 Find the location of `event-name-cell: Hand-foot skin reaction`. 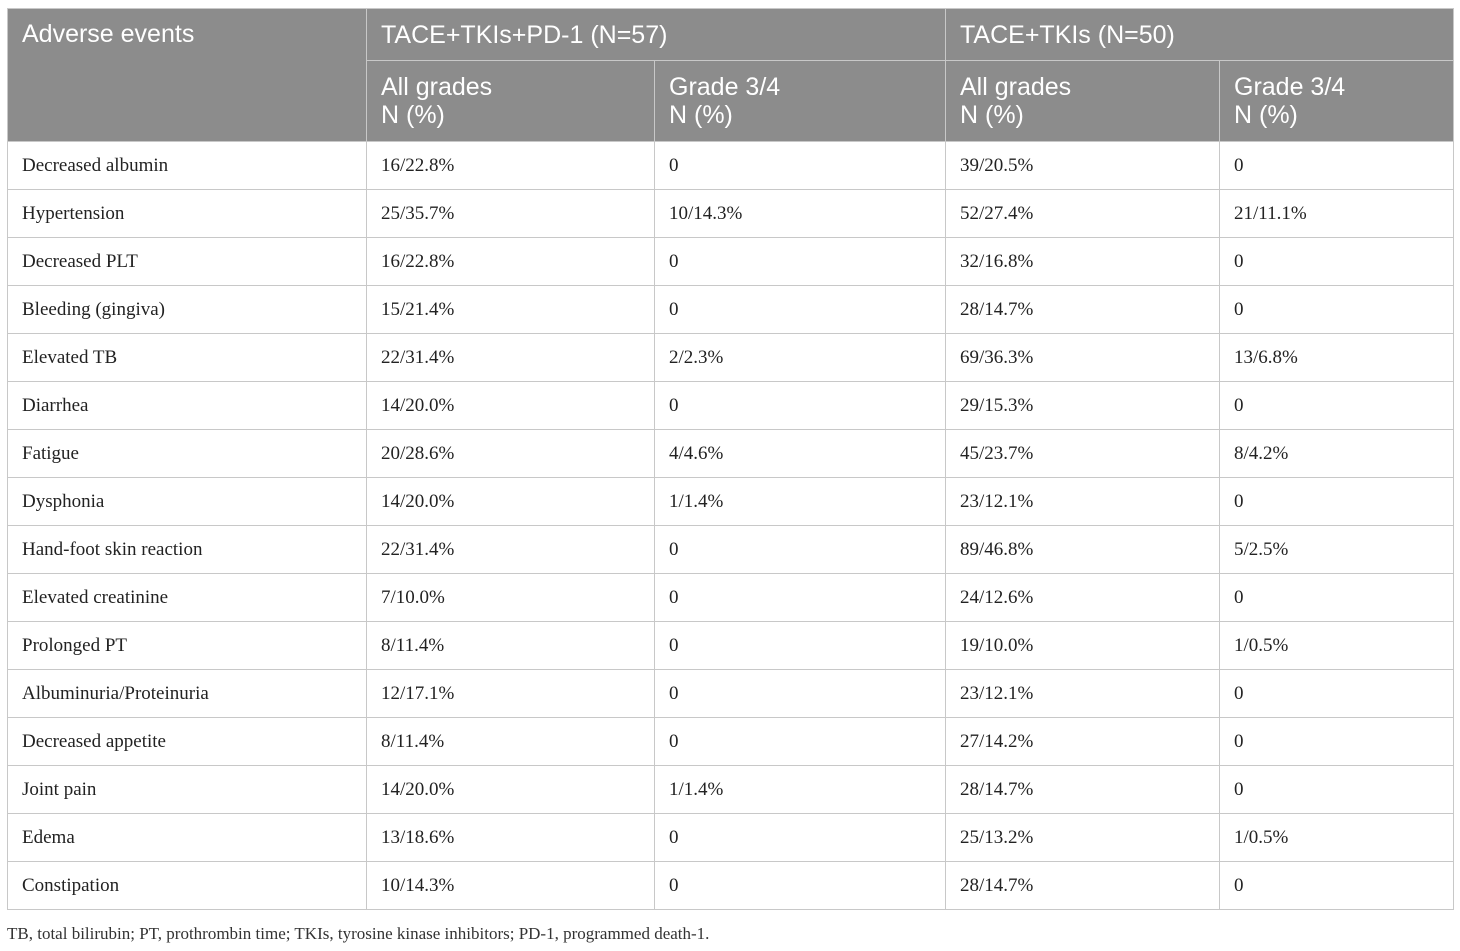

event-name-cell: Hand-foot skin reaction is located at coordinates (187, 549).